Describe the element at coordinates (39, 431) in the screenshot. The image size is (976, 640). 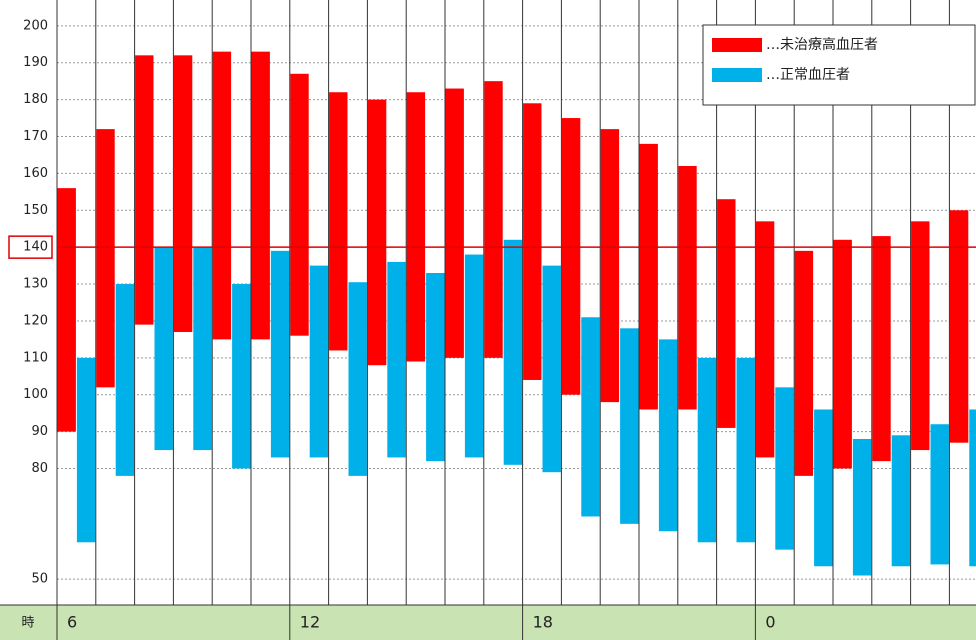
I see `y-tick-label: 90` at that location.